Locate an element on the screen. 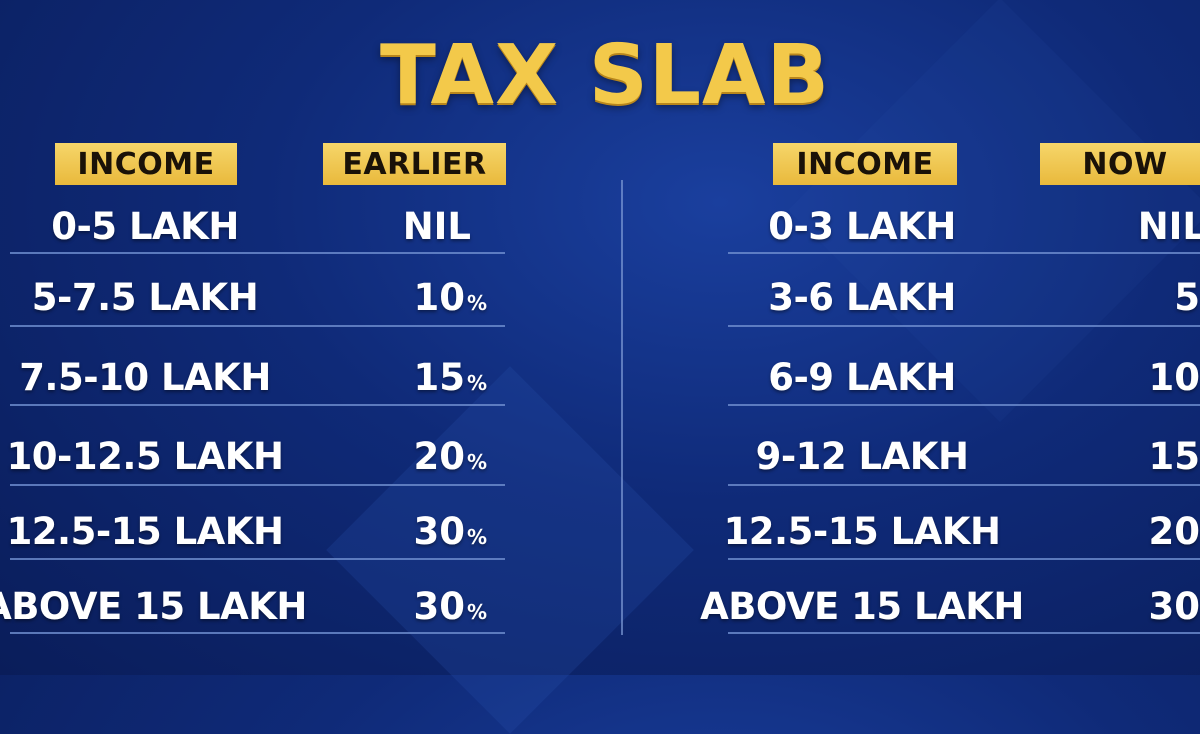  right-income-cell: 12.5-15 LAKH is located at coordinates (862, 531).